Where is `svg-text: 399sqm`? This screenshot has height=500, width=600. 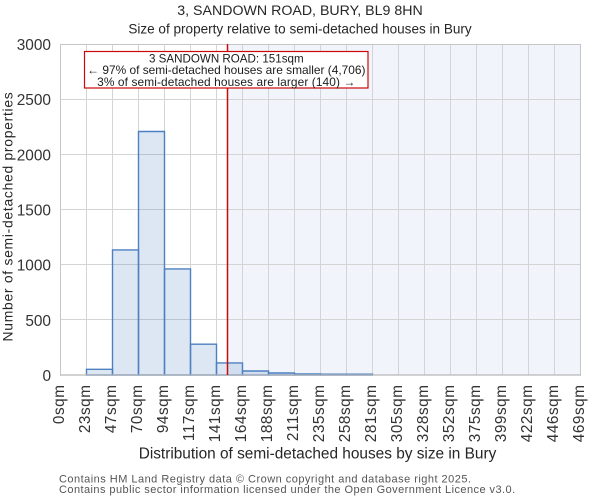 svg-text: 399sqm is located at coordinates (501, 414).